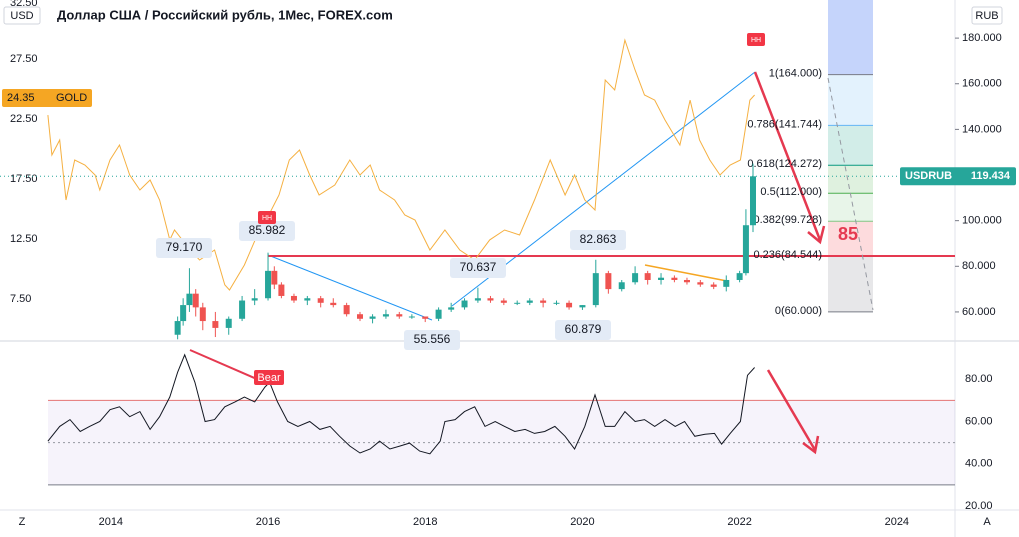 The image size is (1019, 537). What do you see at coordinates (425, 522) in the screenshot?
I see `x-tick-label: 2018` at bounding box center [425, 522].